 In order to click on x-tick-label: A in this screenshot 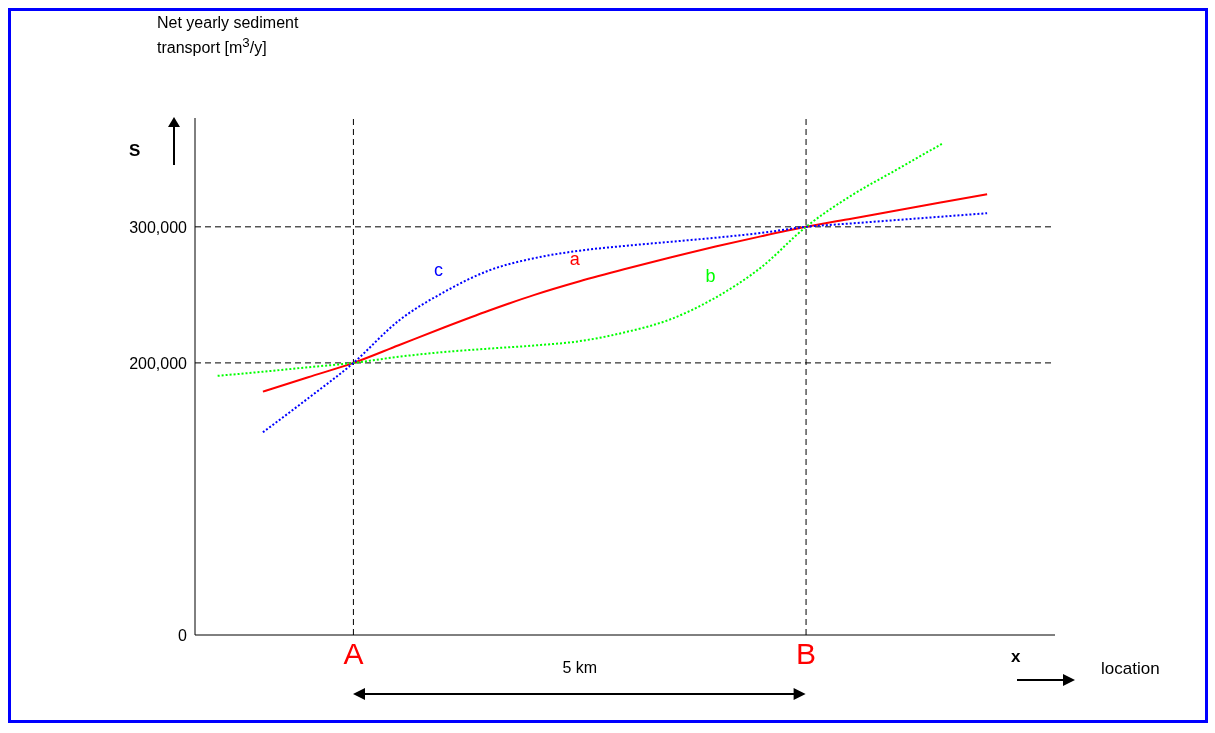, I will do `click(353, 654)`.